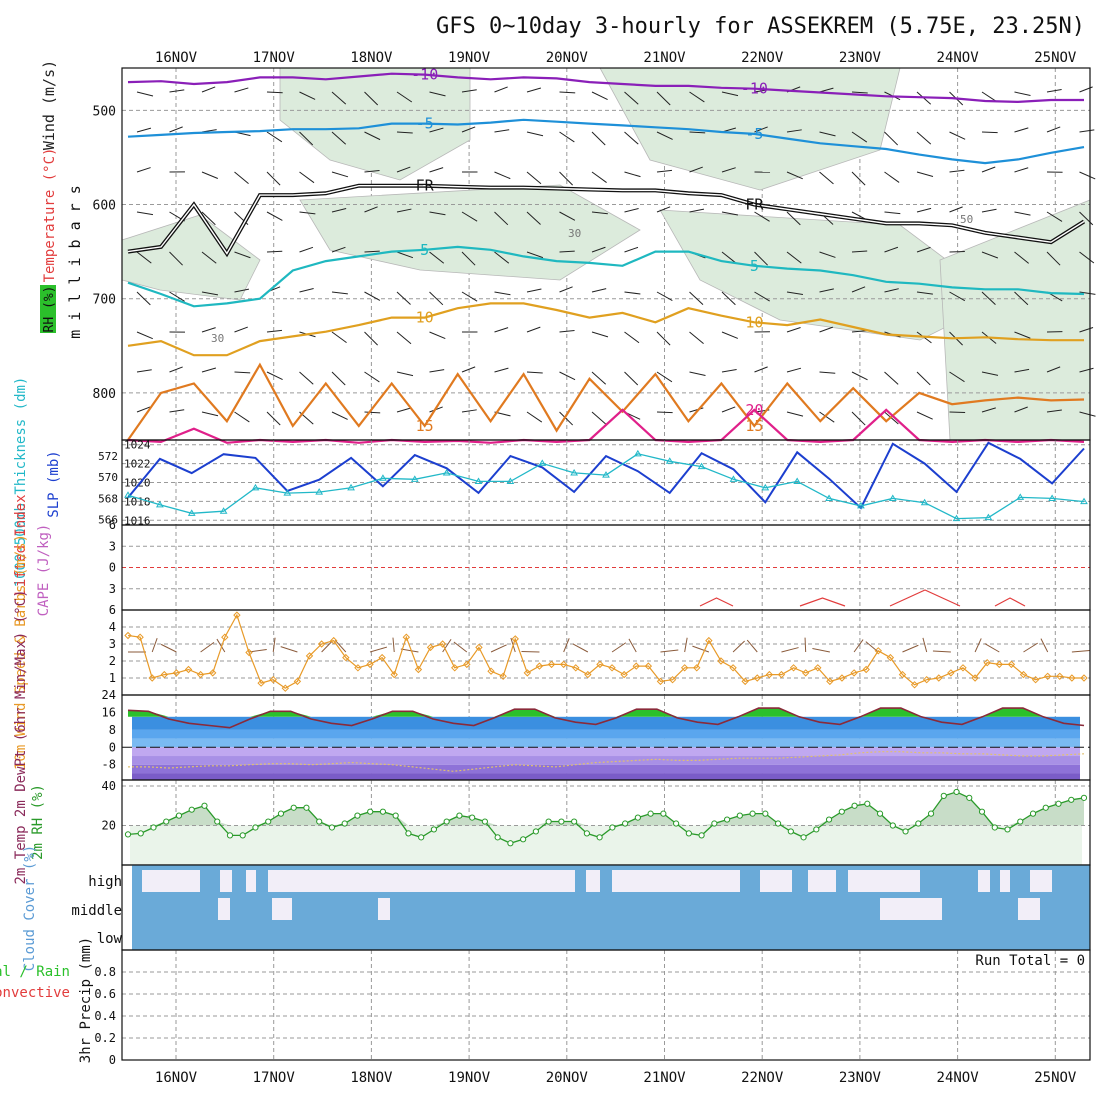 The height and width of the screenshot is (1104, 1100). Describe the element at coordinates (112, 525) in the screenshot. I see `li-tick-label: 6` at that location.